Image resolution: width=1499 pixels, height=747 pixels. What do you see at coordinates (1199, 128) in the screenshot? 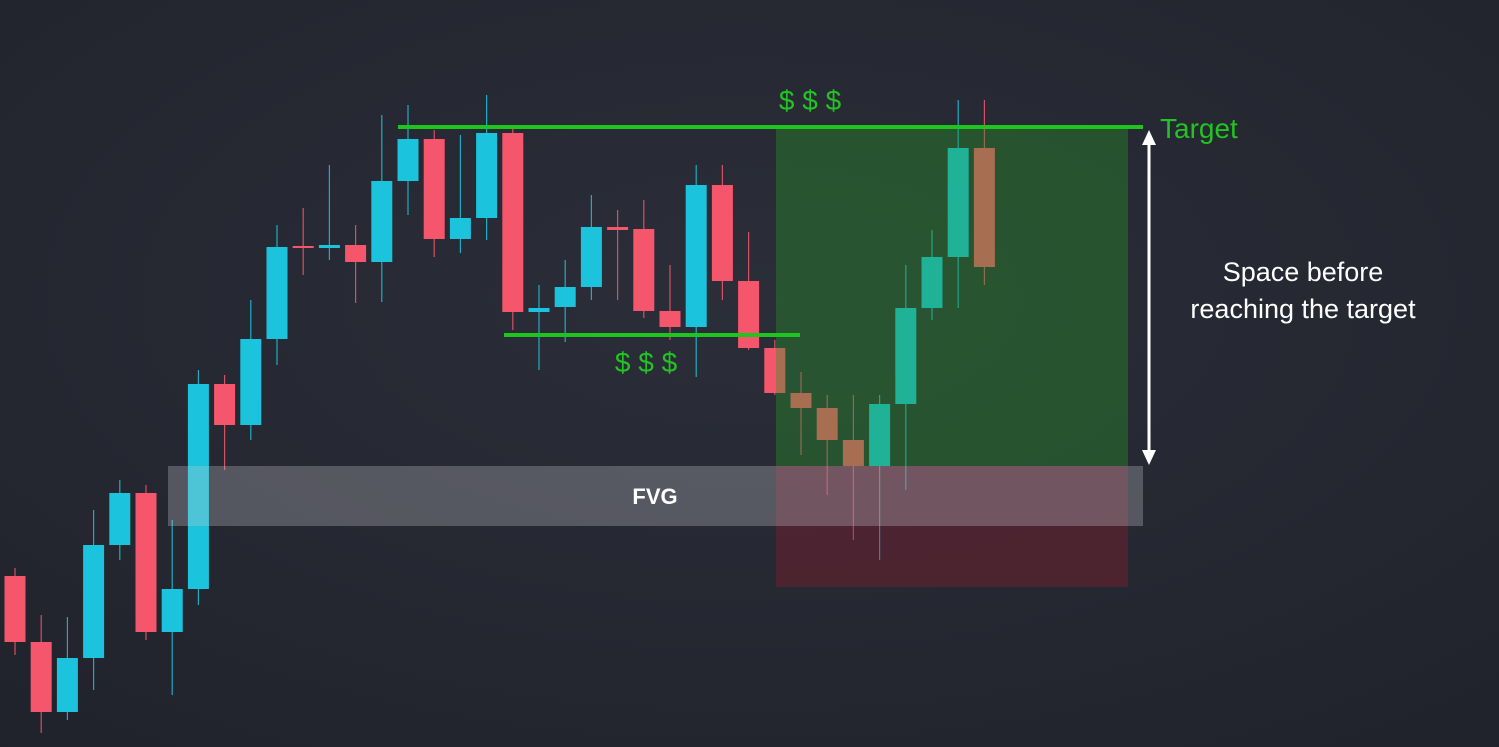
I see `target-label: Target` at bounding box center [1199, 128].